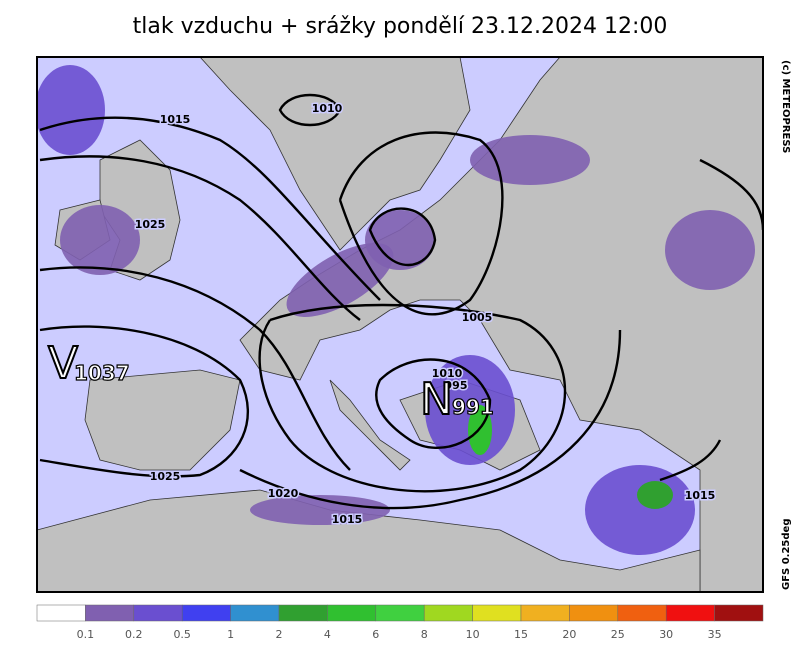 The width and height of the screenshot is (800, 650). Describe the element at coordinates (182, 634) in the screenshot. I see `legend-label: 0.5` at that location.